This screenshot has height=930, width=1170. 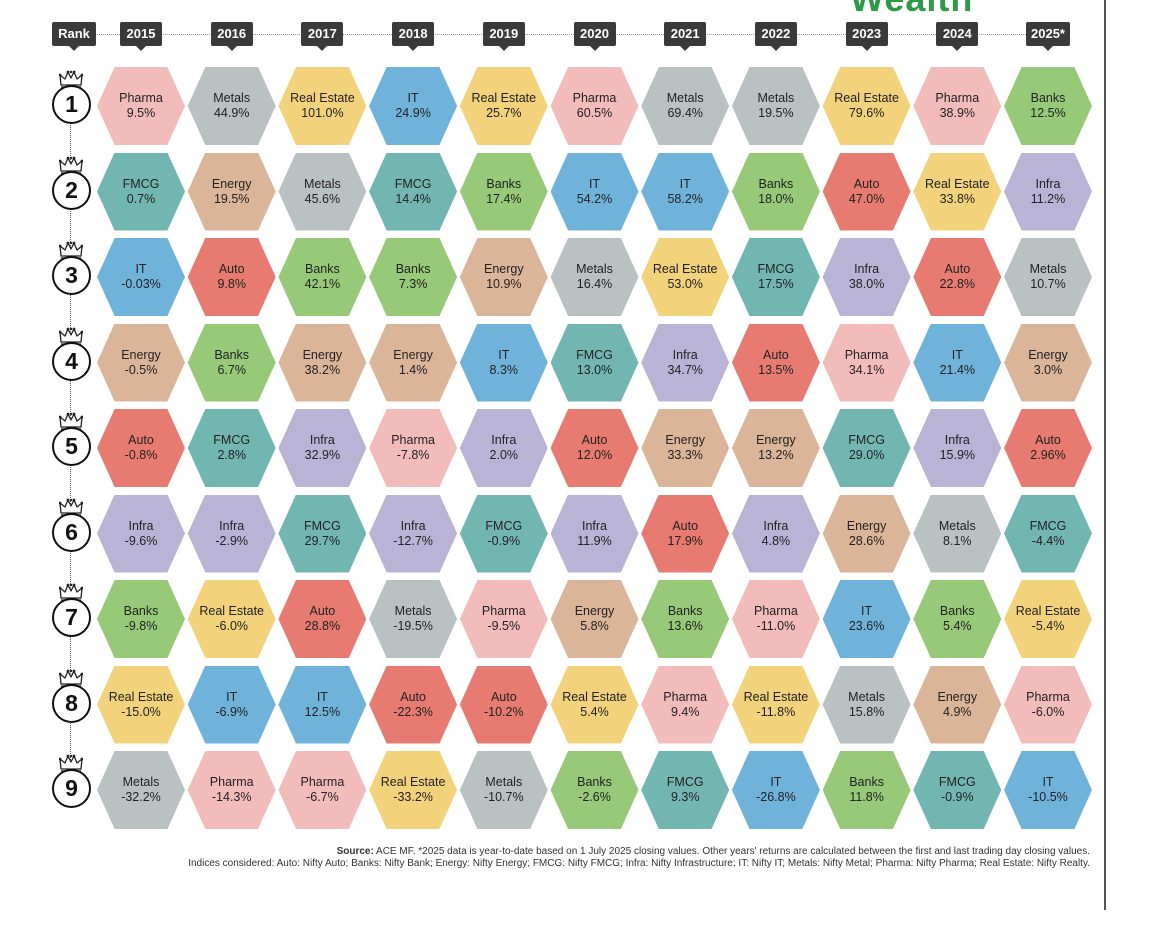 What do you see at coordinates (594, 540) in the screenshot?
I see `sector-return: 11.9%` at bounding box center [594, 540].